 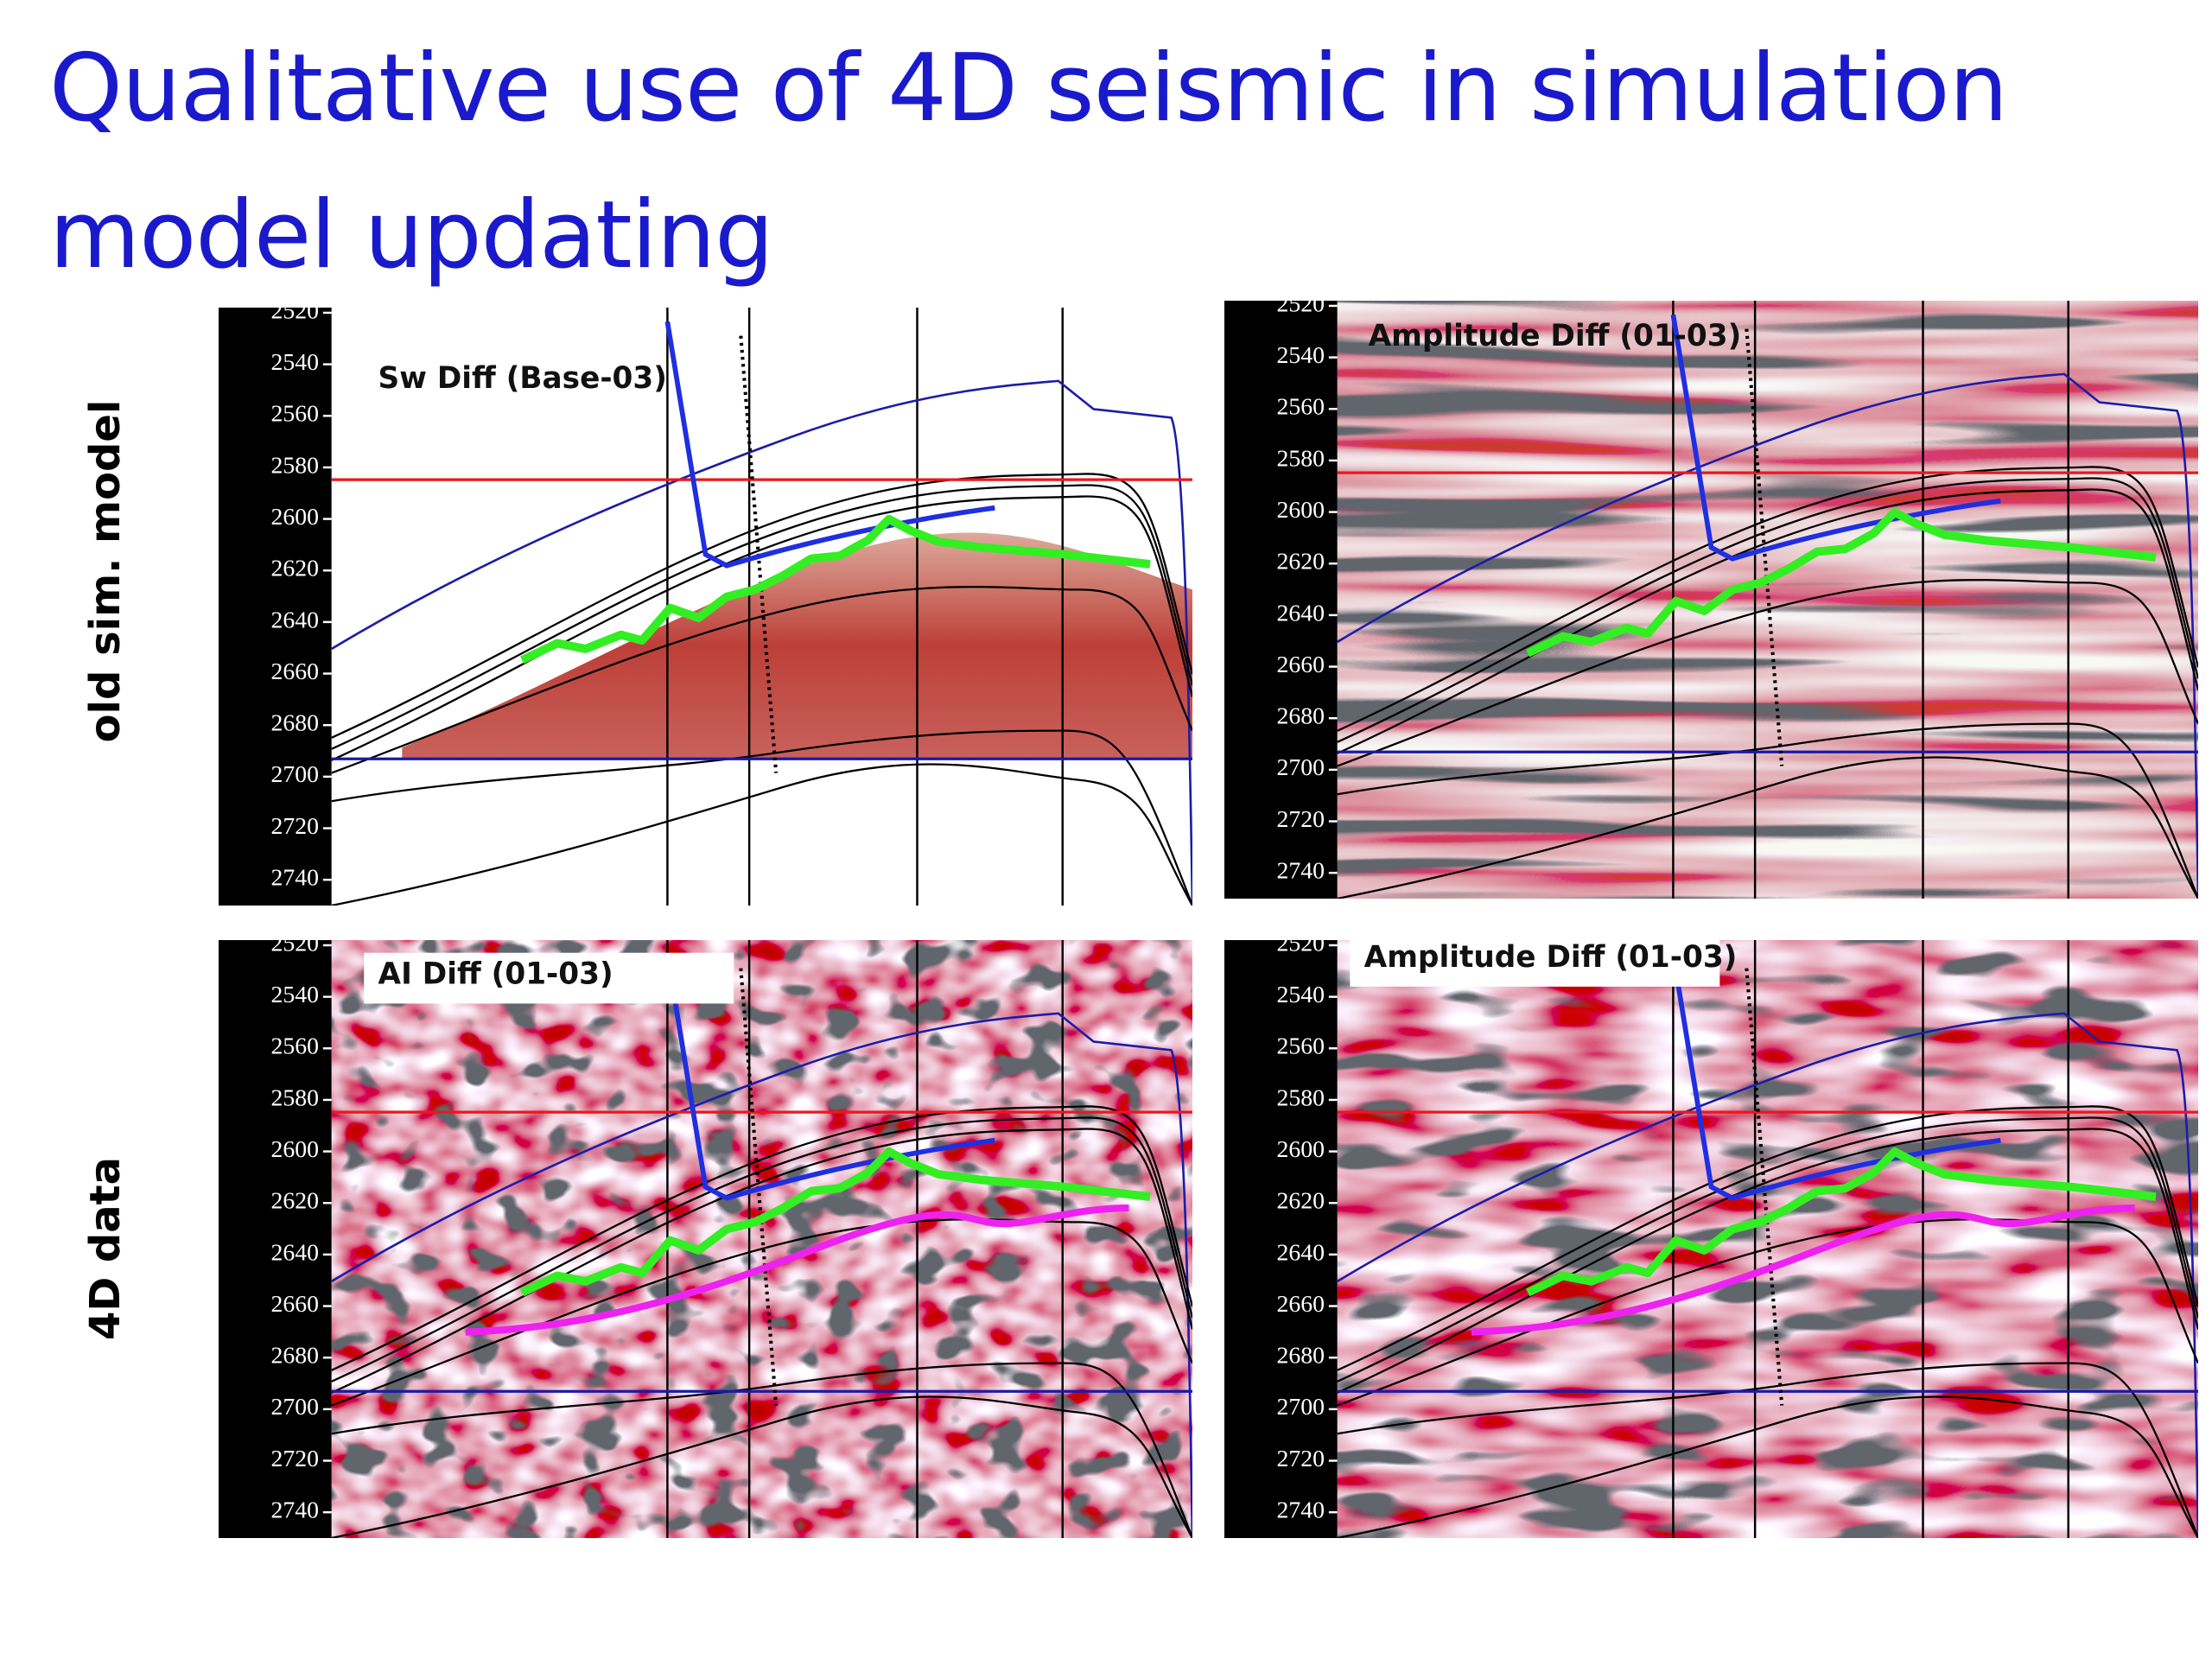 What do you see at coordinates (522, 378) in the screenshot?
I see `panel-label: Sw Diff (Base-03)` at bounding box center [522, 378].